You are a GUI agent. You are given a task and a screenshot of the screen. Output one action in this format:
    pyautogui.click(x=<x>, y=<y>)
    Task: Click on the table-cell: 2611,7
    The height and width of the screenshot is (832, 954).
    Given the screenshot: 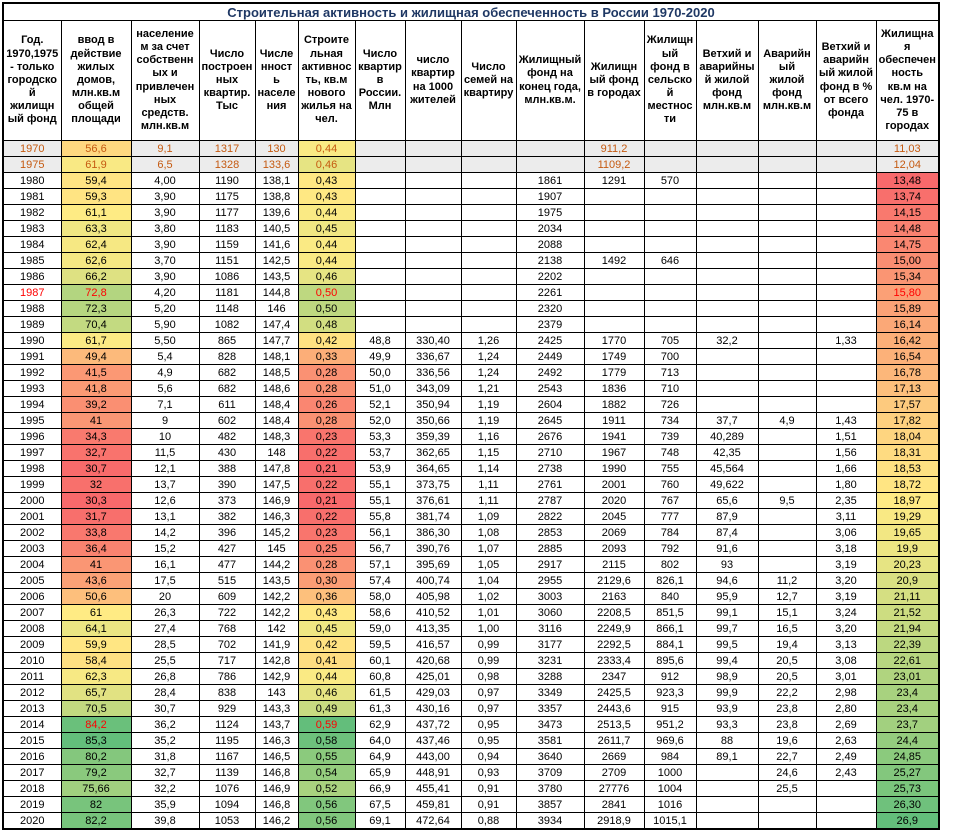 What is the action you would take?
    pyautogui.click(x=614, y=740)
    